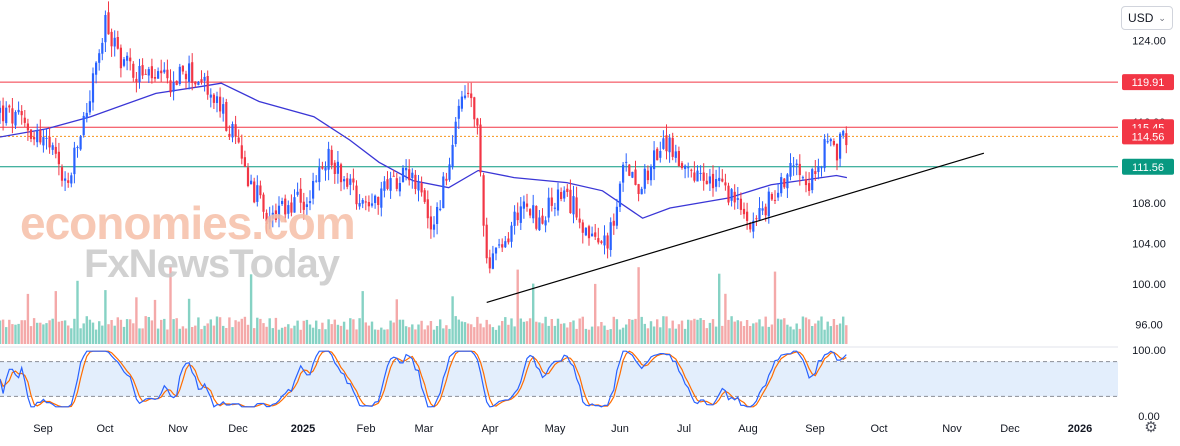 This screenshot has width=1180, height=446. What do you see at coordinates (555, 429) in the screenshot?
I see `time-tick-label: May` at bounding box center [555, 429].